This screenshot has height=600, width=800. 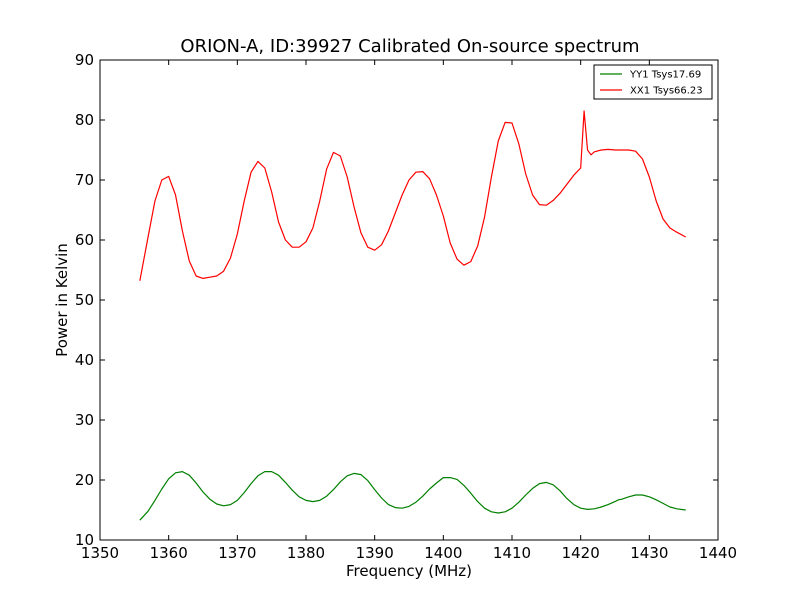 I want to click on y-tick-label: 70, so click(x=84, y=180).